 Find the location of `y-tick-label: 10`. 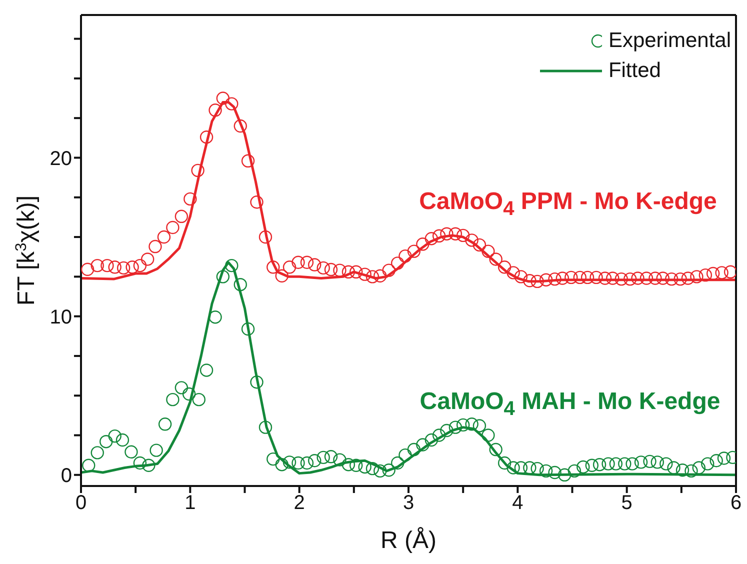

y-tick-label: 10 is located at coordinates (61, 317).